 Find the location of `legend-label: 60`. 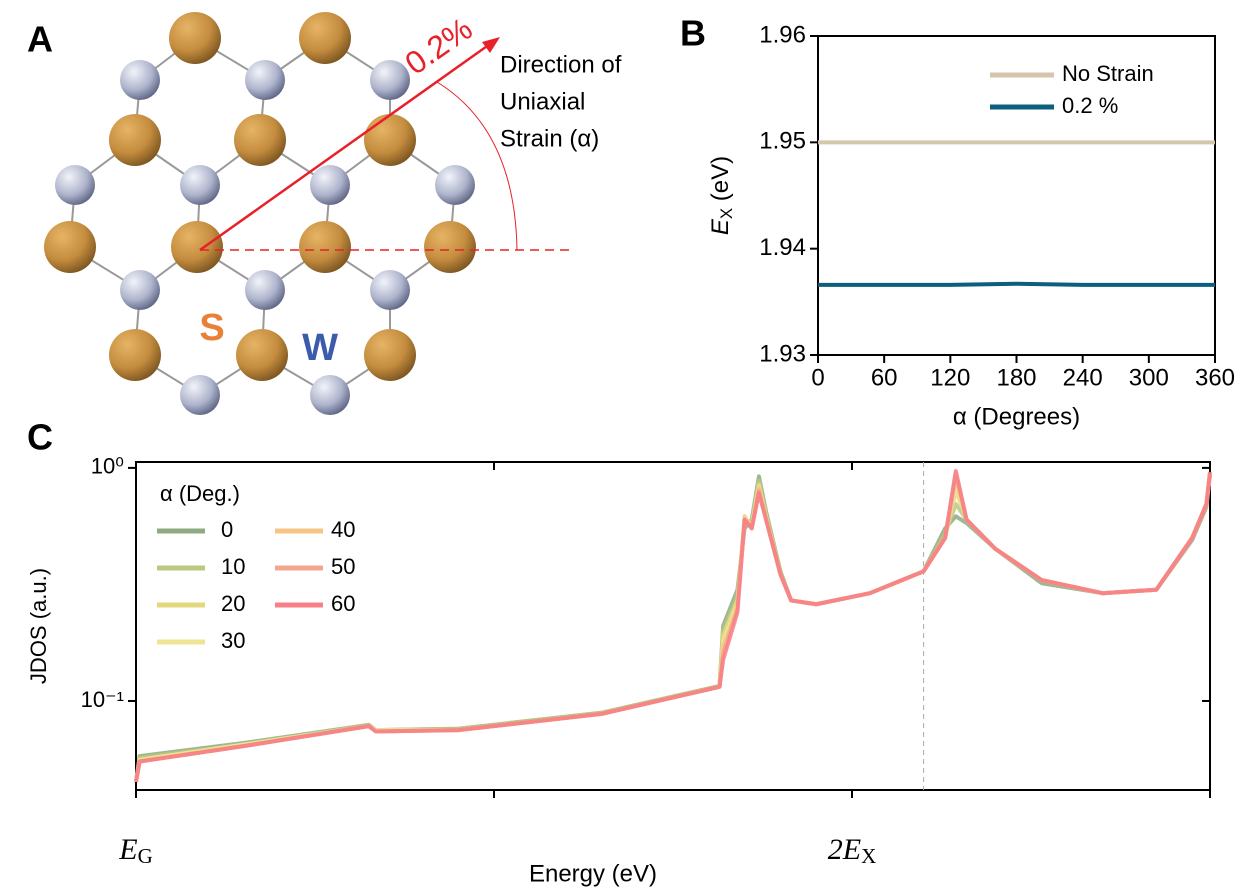

legend-label: 60 is located at coordinates (343, 603).